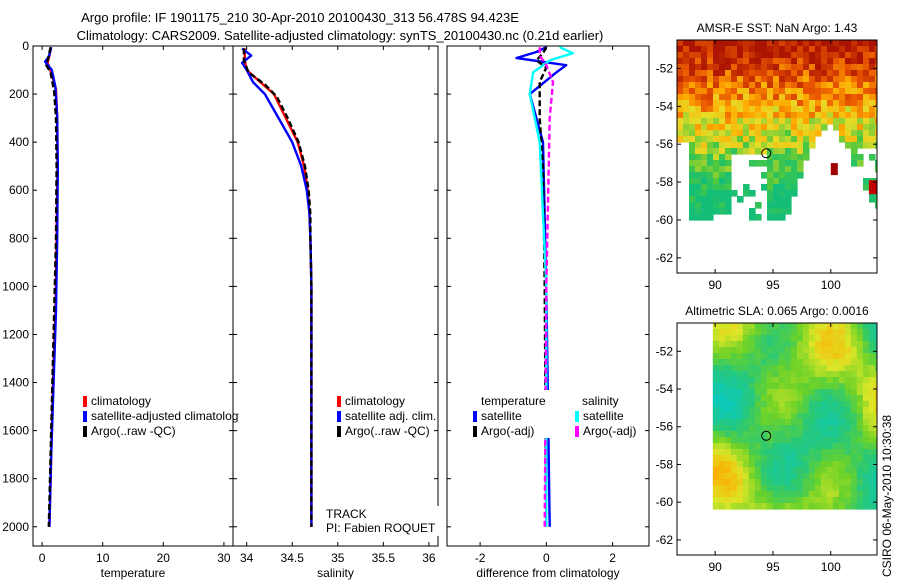 The image size is (900, 580). What do you see at coordinates (665, 220) in the screenshot?
I see `y-tick-label: -60` at bounding box center [665, 220].